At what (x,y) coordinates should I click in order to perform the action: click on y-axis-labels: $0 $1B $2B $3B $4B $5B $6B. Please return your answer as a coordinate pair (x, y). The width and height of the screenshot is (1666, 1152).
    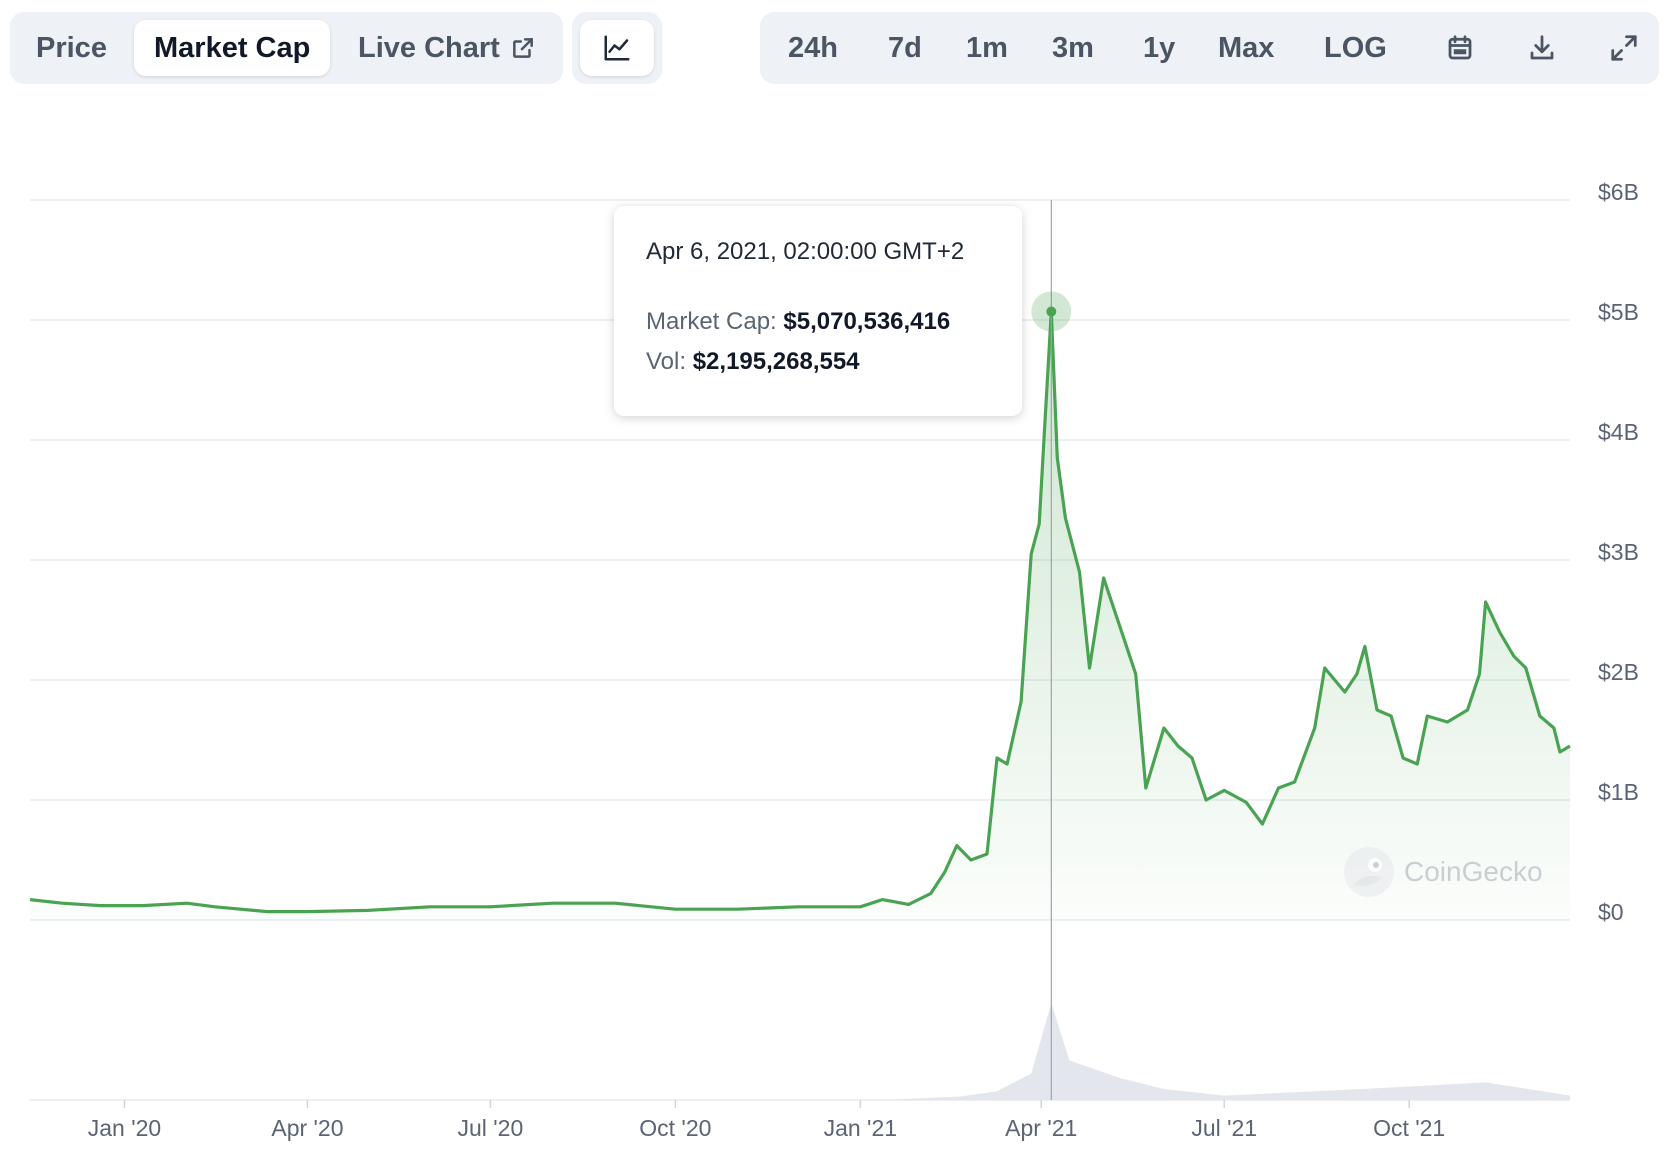
    Looking at the image, I should click on (1618, 552).